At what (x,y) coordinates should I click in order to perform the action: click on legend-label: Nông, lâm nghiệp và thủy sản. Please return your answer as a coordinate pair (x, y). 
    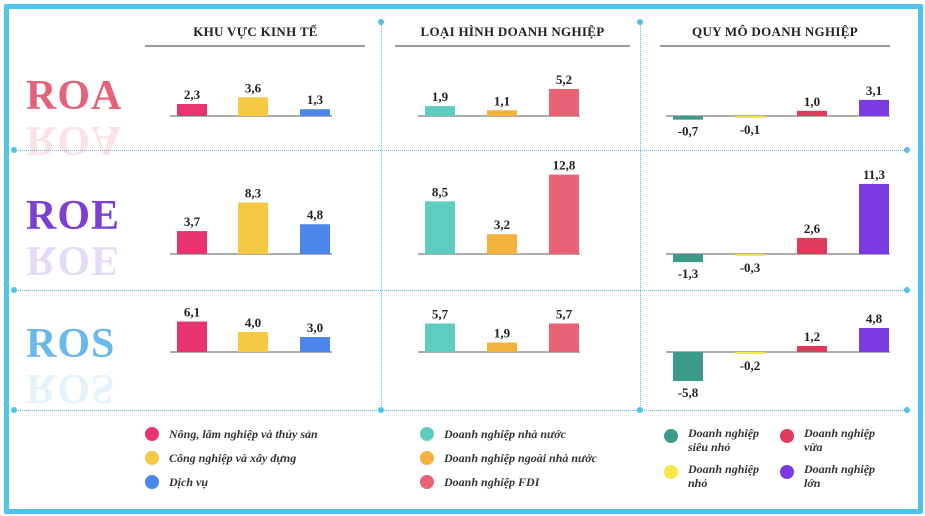
    Looking at the image, I should click on (243, 434).